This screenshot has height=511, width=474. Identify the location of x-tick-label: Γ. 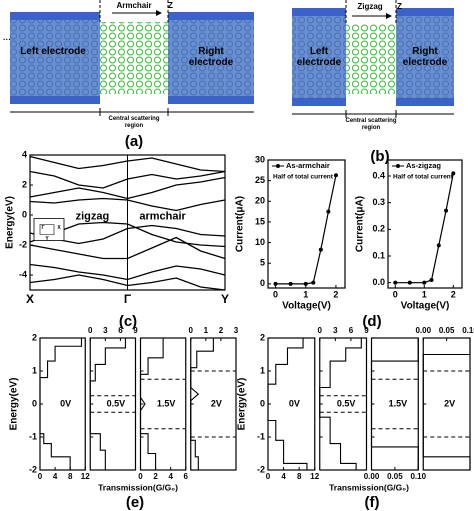
(128, 299).